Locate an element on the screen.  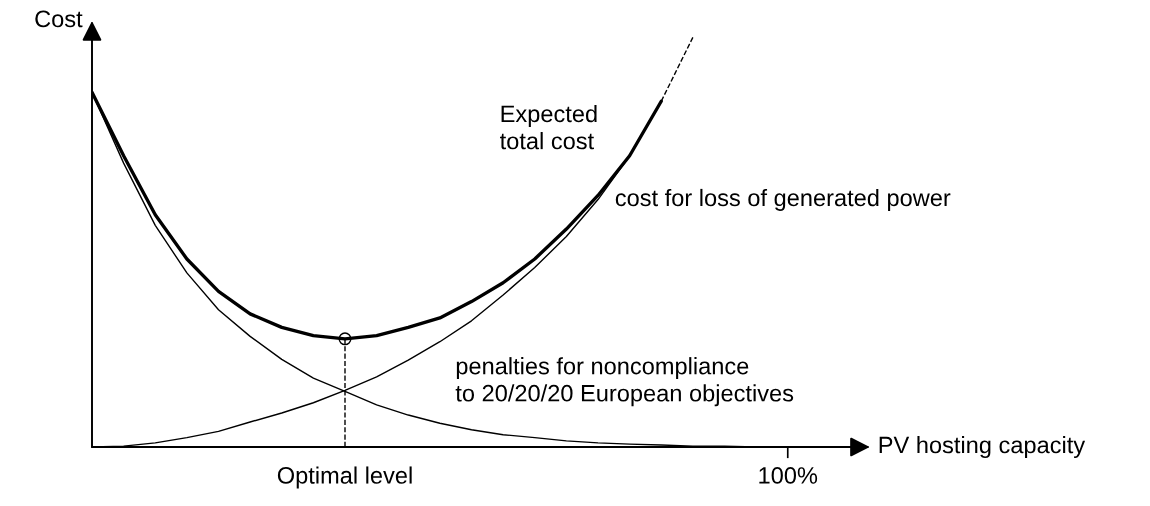
annotation: penalties for noncompliance to 20/20/20 European objectives is located at coordinates (624, 382).